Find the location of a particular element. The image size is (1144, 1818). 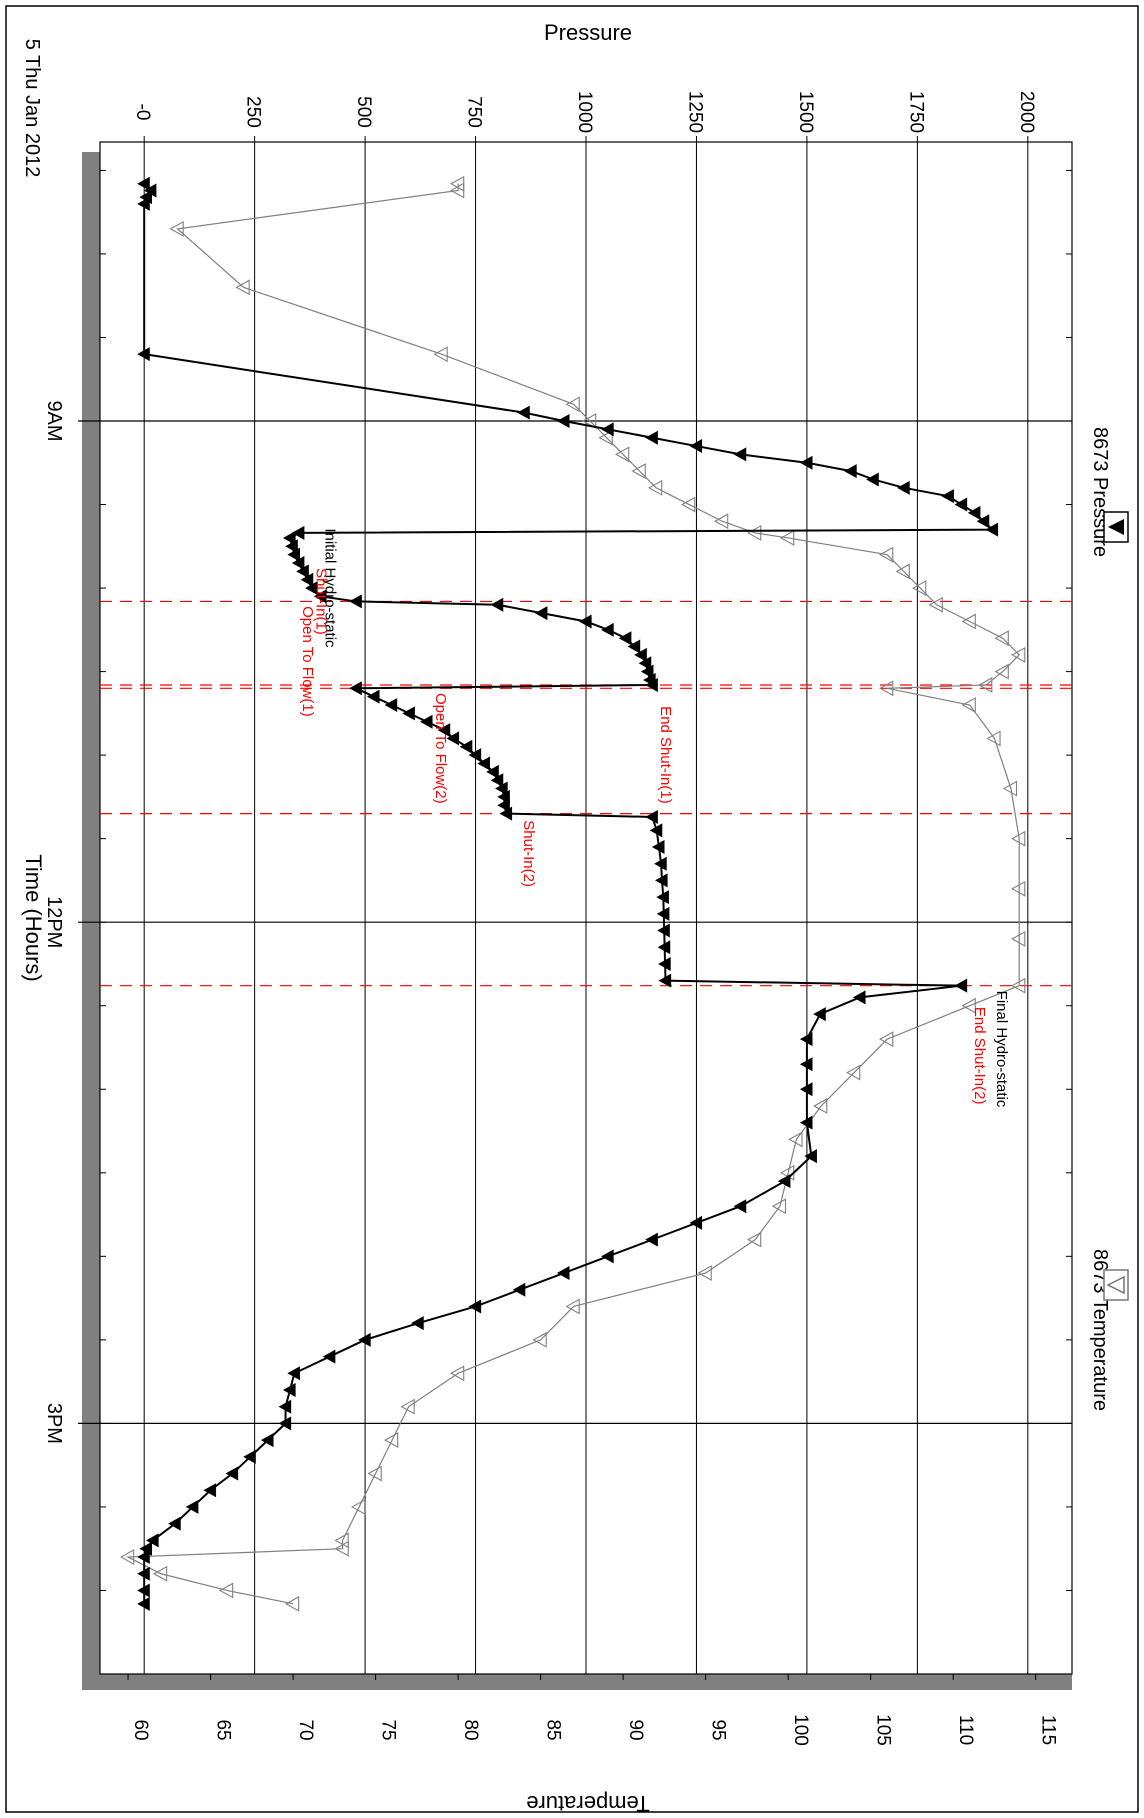

temperature-tick-label: 80 is located at coordinates (470, 1729).